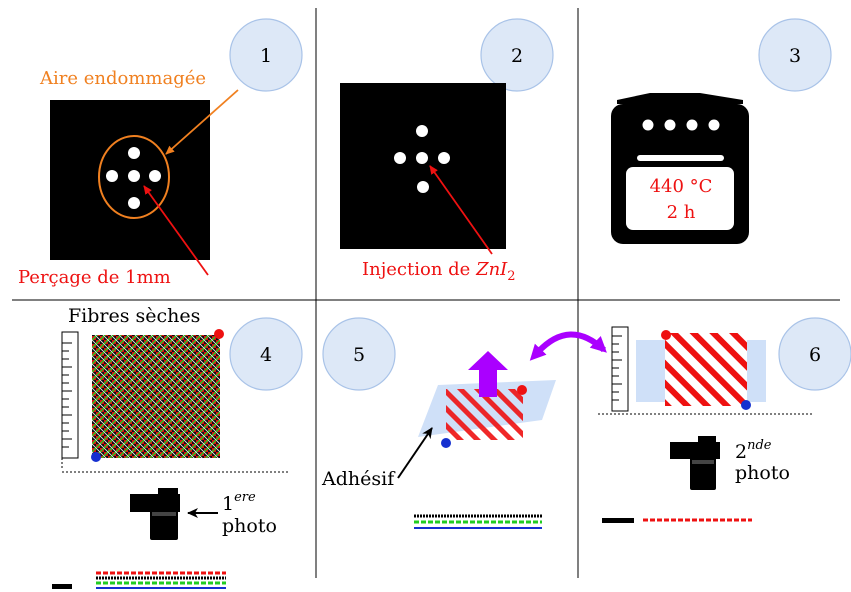 This screenshot has width=851, height=592. Describe the element at coordinates (249, 526) in the screenshot. I see `photo1-word: photo` at that location.